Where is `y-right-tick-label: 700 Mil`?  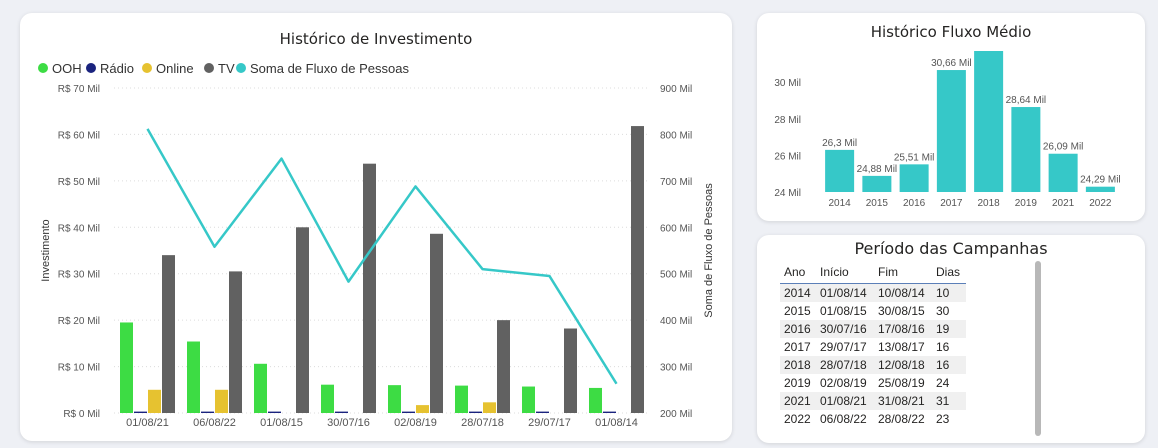 y-right-tick-label: 700 Mil is located at coordinates (676, 182).